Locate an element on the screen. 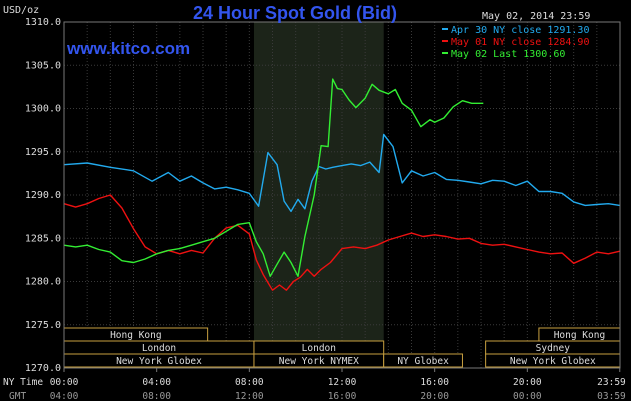 The height and width of the screenshot is (401, 631). session-label: NY Globex is located at coordinates (423, 361).